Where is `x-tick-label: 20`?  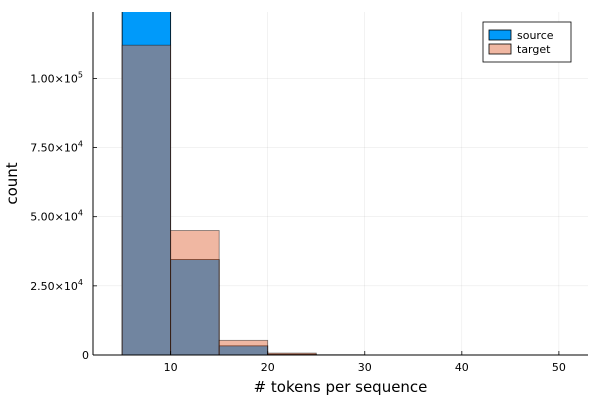 x-tick-label: 20 is located at coordinates (268, 367).